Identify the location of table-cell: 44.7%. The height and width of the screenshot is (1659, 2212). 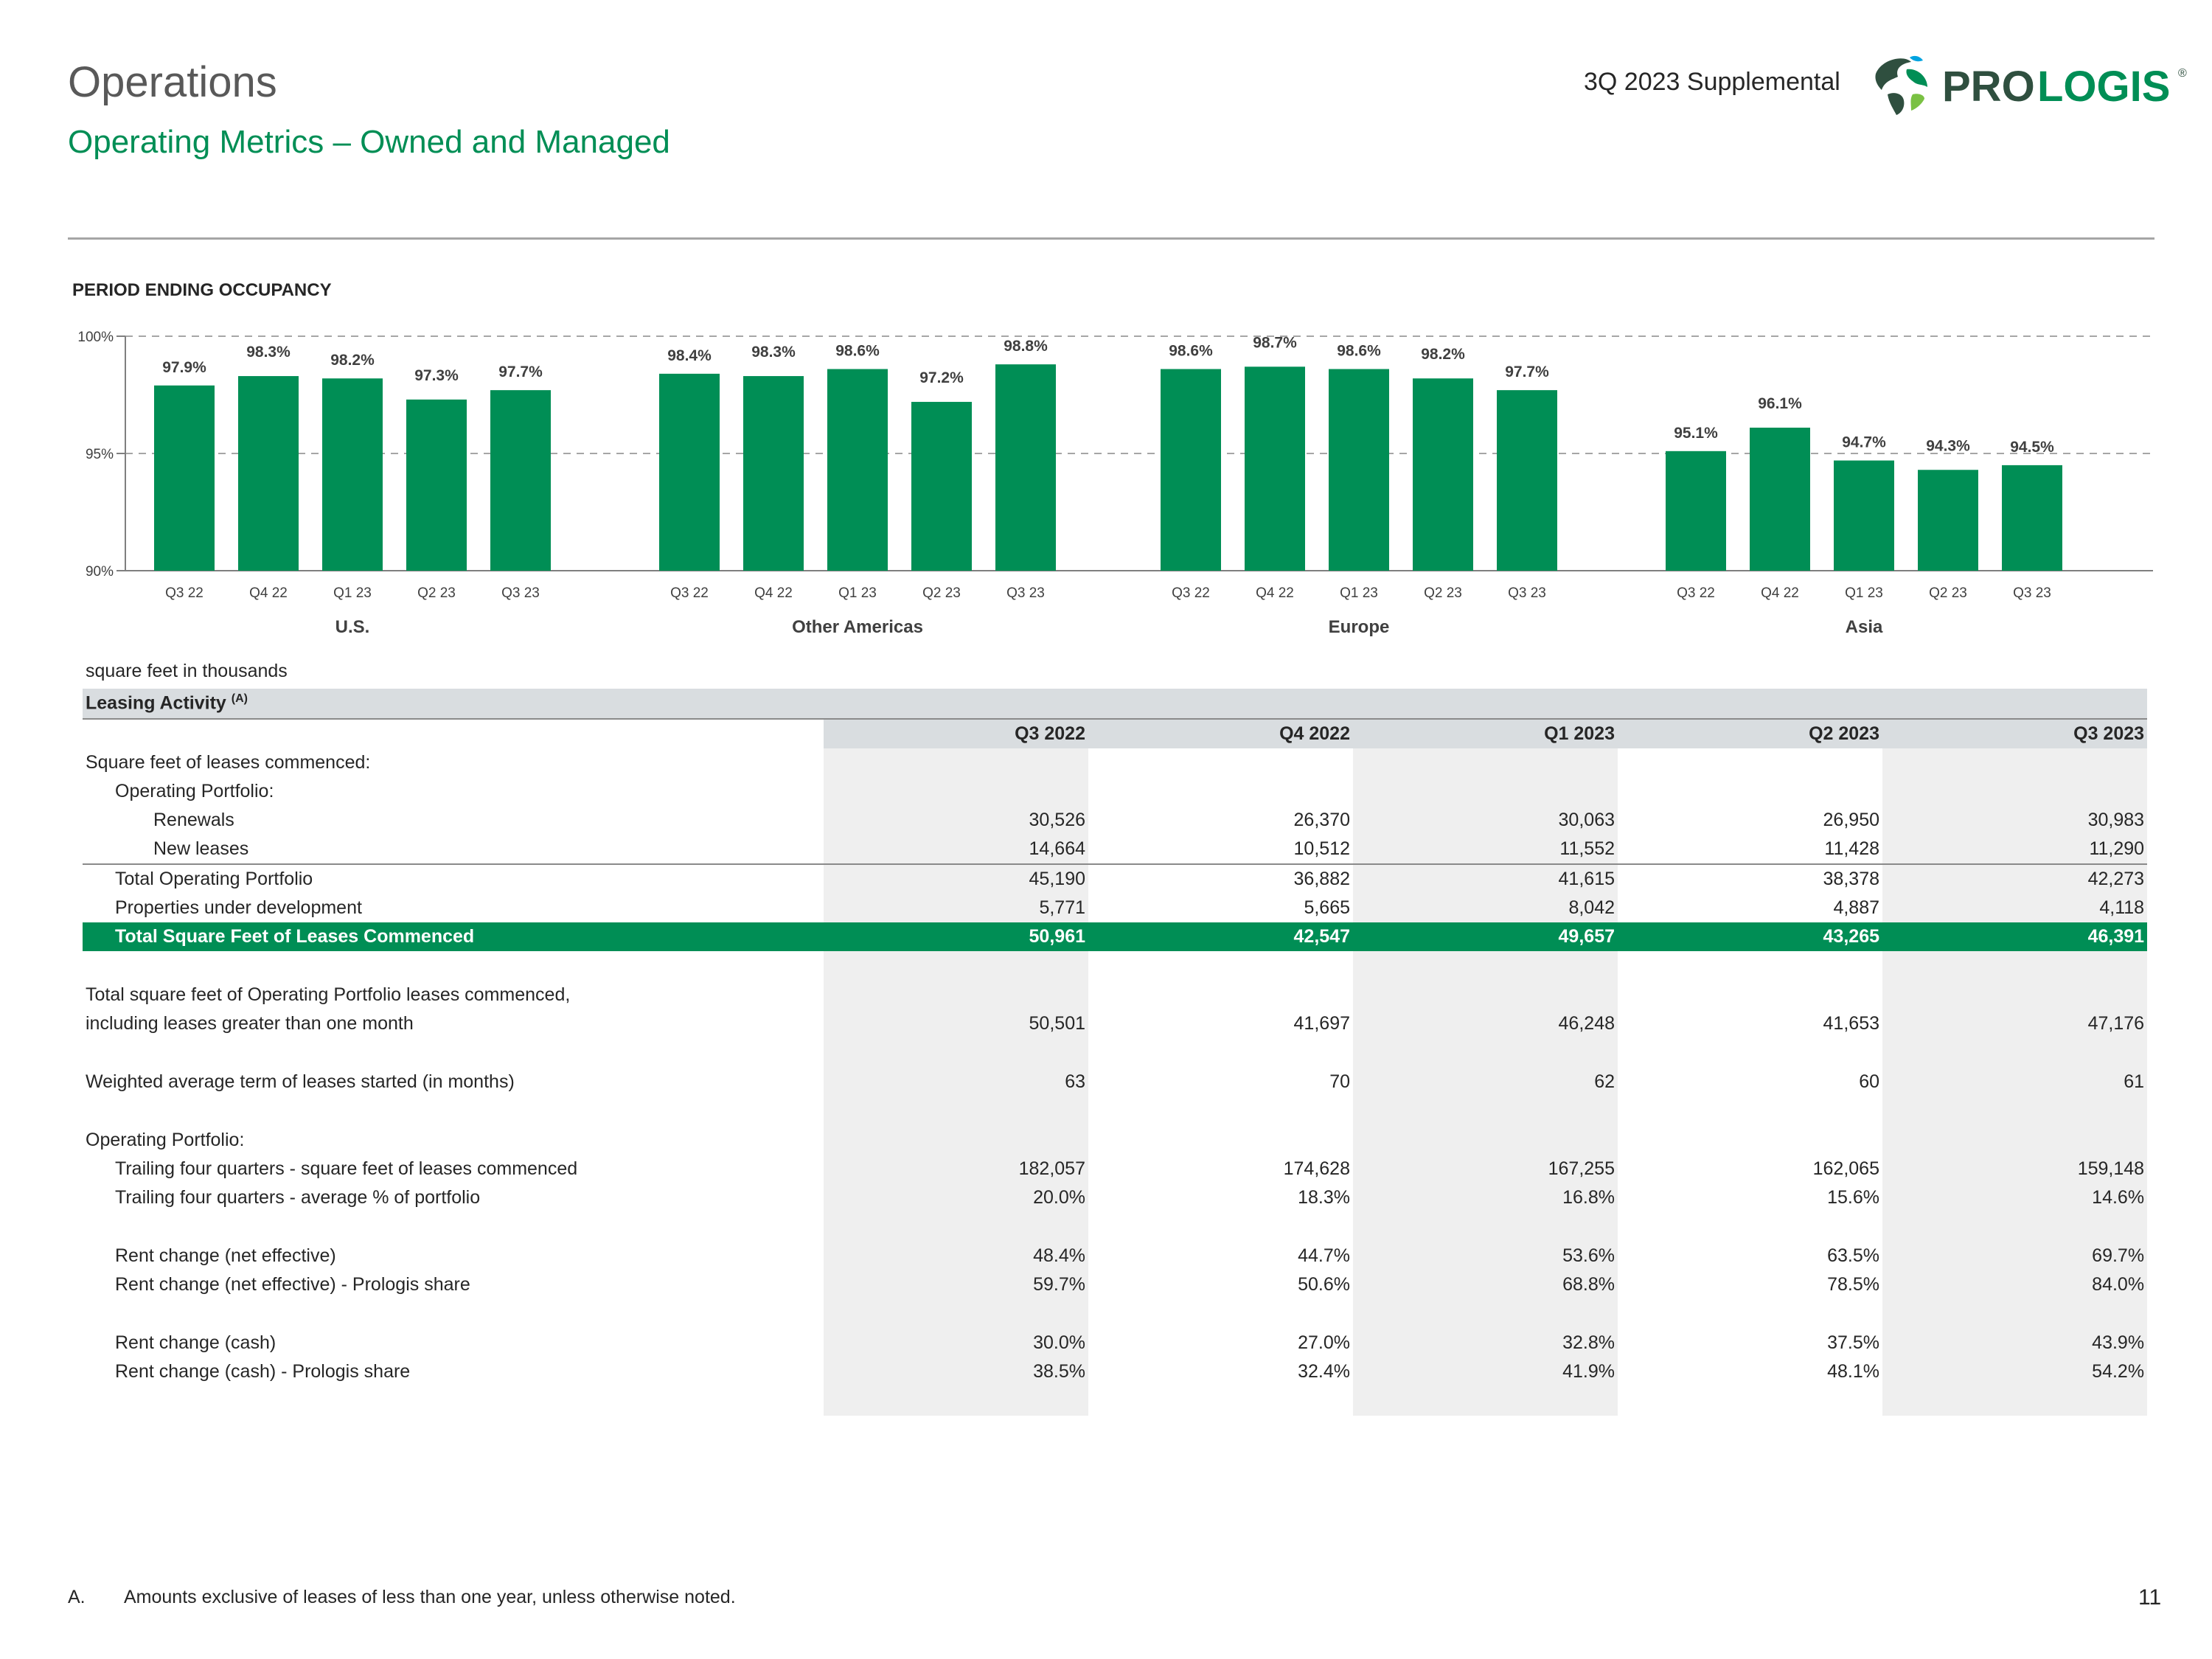
(1324, 1255).